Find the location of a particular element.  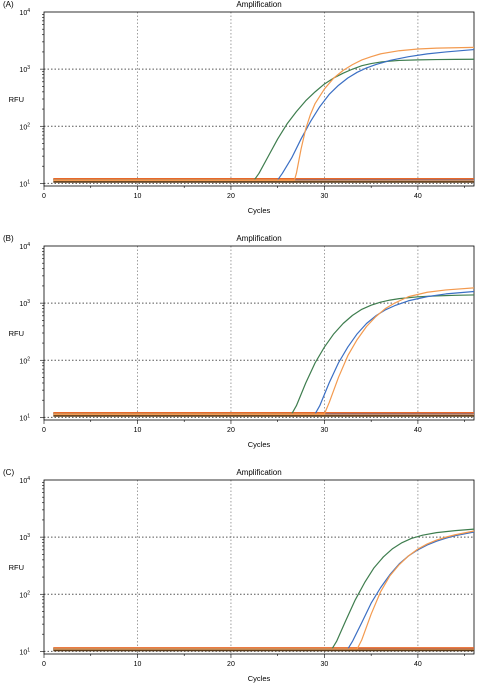

panel-label: (A) is located at coordinates (8, 4).